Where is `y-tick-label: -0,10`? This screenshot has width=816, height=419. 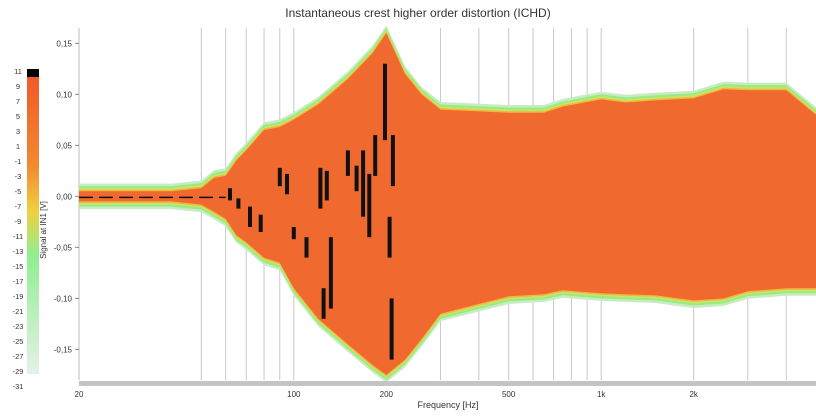 y-tick-label: -0,10 is located at coordinates (63, 298).